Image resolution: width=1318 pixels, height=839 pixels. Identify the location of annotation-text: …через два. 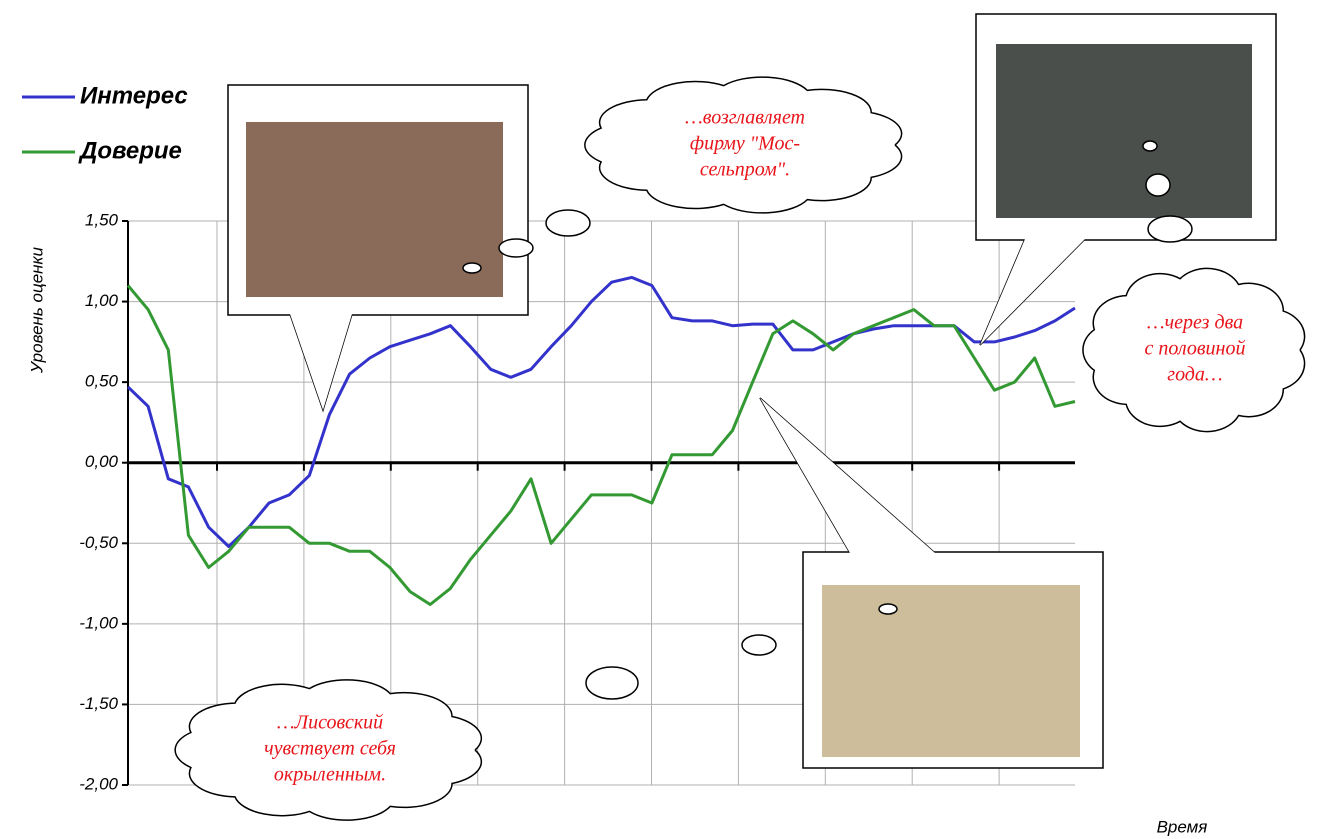
(1195, 323).